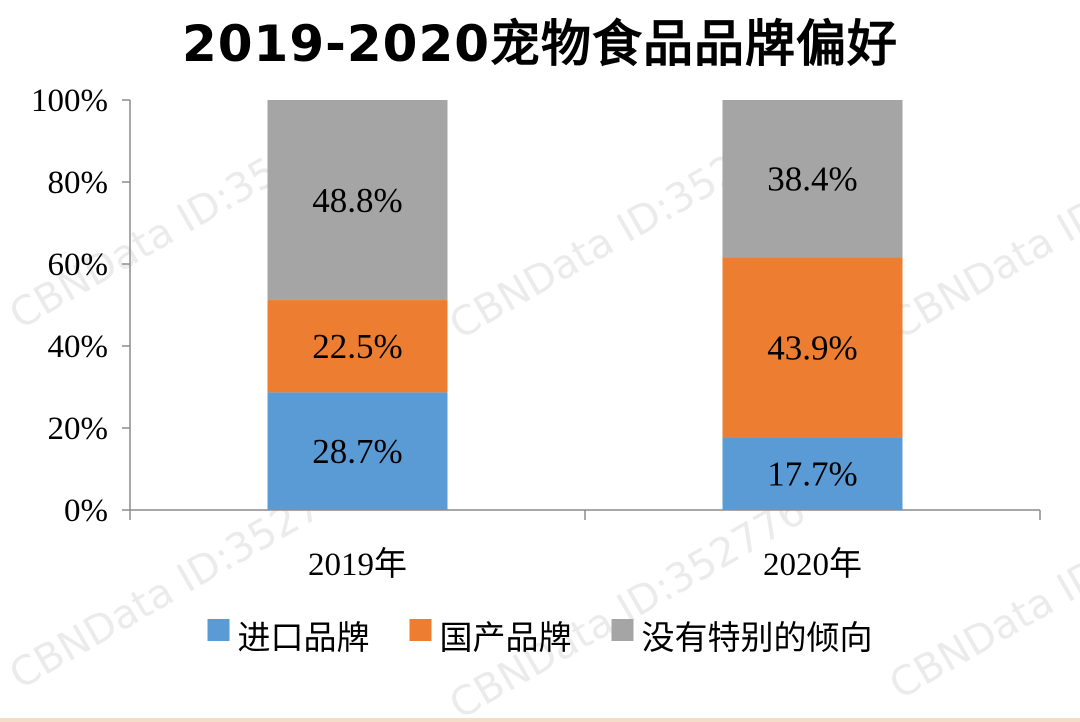 This screenshot has width=1080, height=722. What do you see at coordinates (357, 564) in the screenshot?
I see `x-tick-label: 2019年` at bounding box center [357, 564].